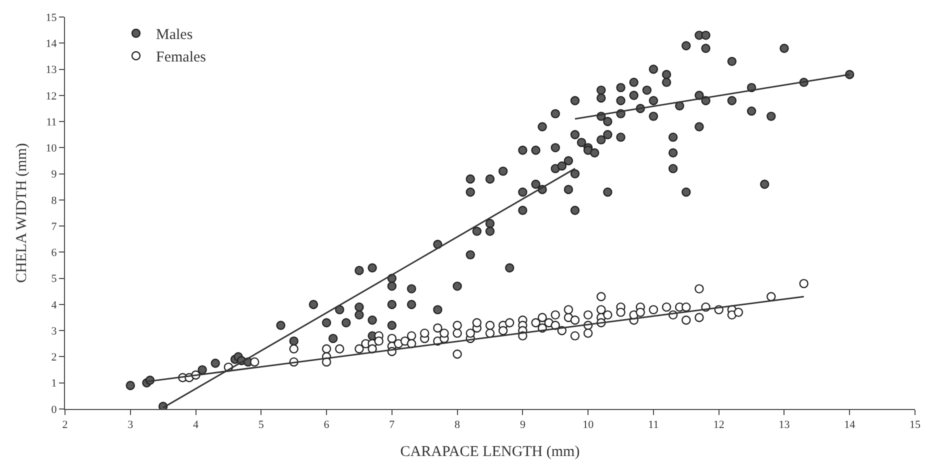  Describe the element at coordinates (850, 425) in the screenshot. I see `x-tick-label: 14` at that location.